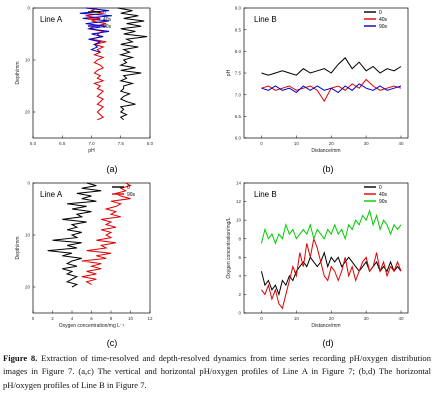 The width and height of the screenshot is (432, 401). Describe the element at coordinates (328, 169) in the screenshot. I see `panel-label: (b)` at that location.